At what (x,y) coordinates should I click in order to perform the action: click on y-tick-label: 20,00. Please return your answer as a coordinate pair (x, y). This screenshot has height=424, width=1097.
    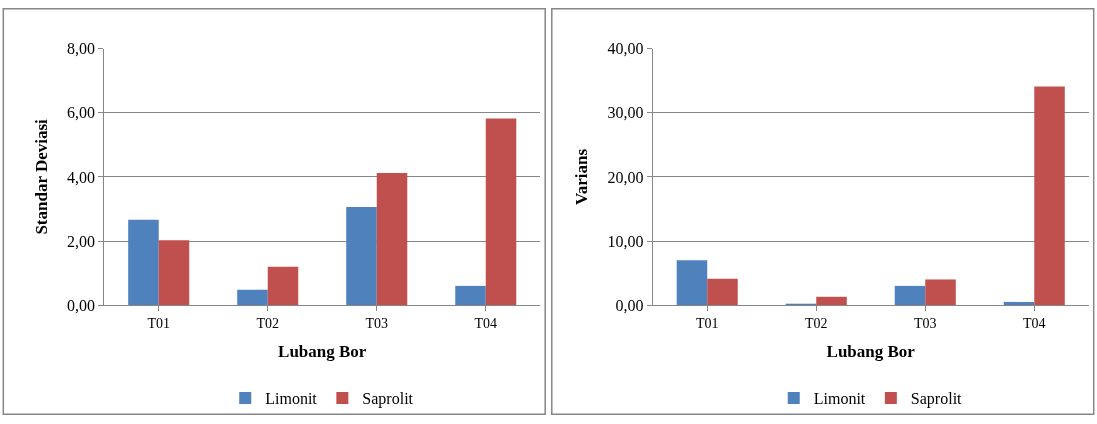
    Looking at the image, I should click on (625, 177).